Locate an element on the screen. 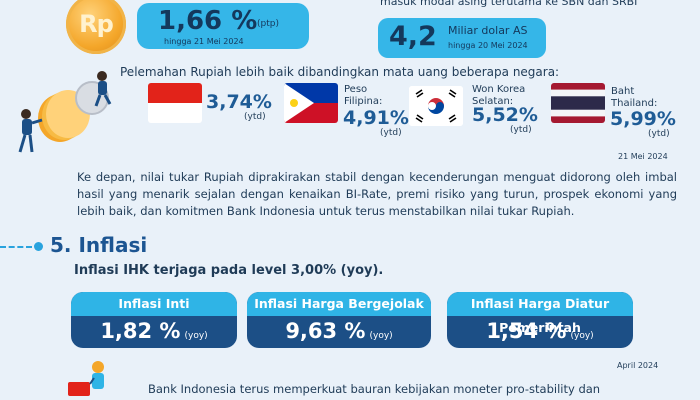 The width and height of the screenshot is (700, 400). capital-inflow-badge: 4,2 Miliar dolar AS hingga 20 Mei 2024 is located at coordinates (462, 38).